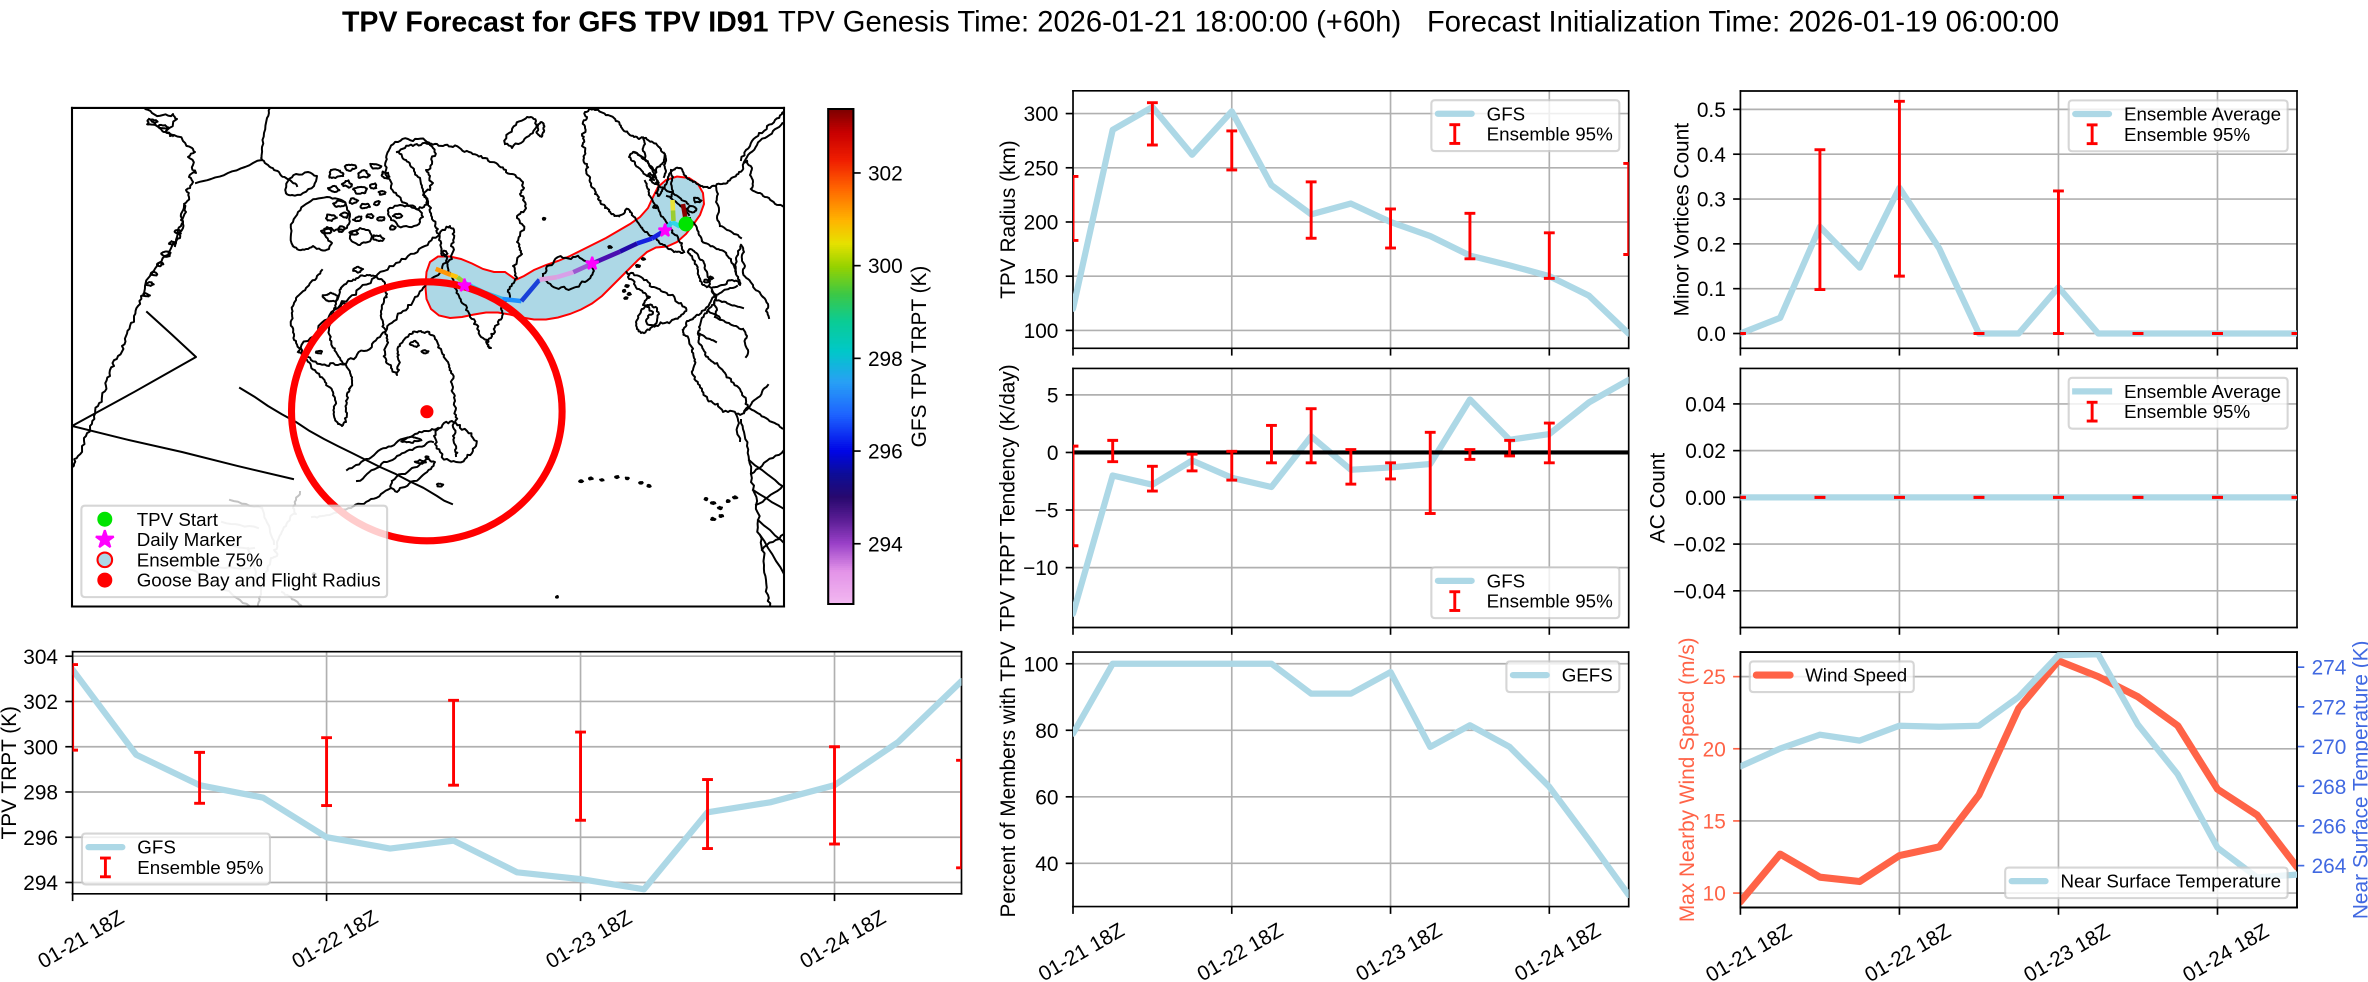 This screenshot has height=982, width=2368. Describe the element at coordinates (1046, 731) in the screenshot. I see `svg-text: 80` at that location.